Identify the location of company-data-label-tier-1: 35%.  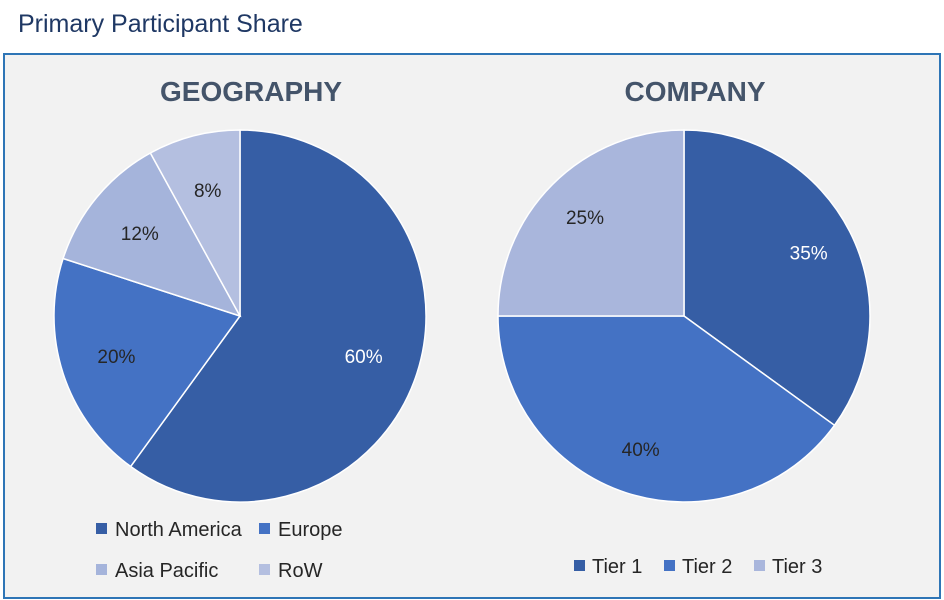
(809, 253).